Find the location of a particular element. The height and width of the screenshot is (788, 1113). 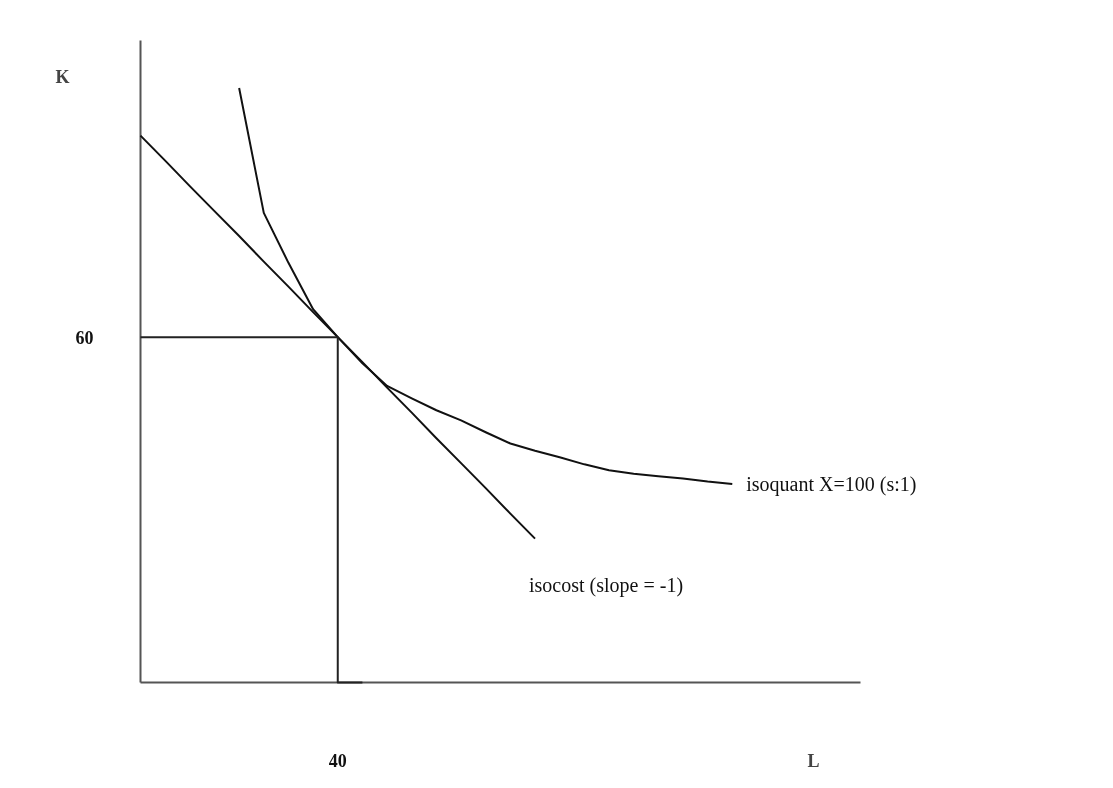

series-label: isoquant X=100 (s:1) is located at coordinates (831, 484).